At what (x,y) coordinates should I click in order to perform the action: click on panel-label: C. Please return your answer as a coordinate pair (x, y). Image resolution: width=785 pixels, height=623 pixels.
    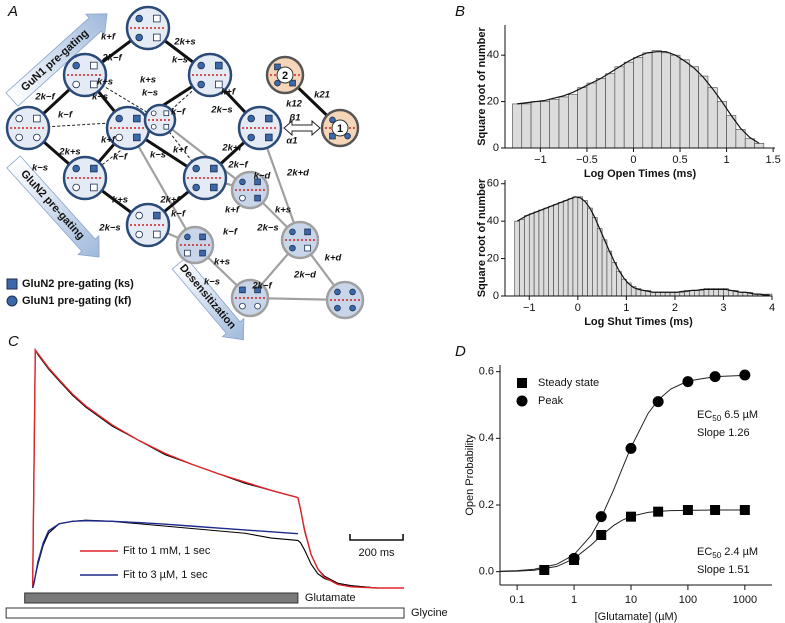
    Looking at the image, I should click on (13, 341).